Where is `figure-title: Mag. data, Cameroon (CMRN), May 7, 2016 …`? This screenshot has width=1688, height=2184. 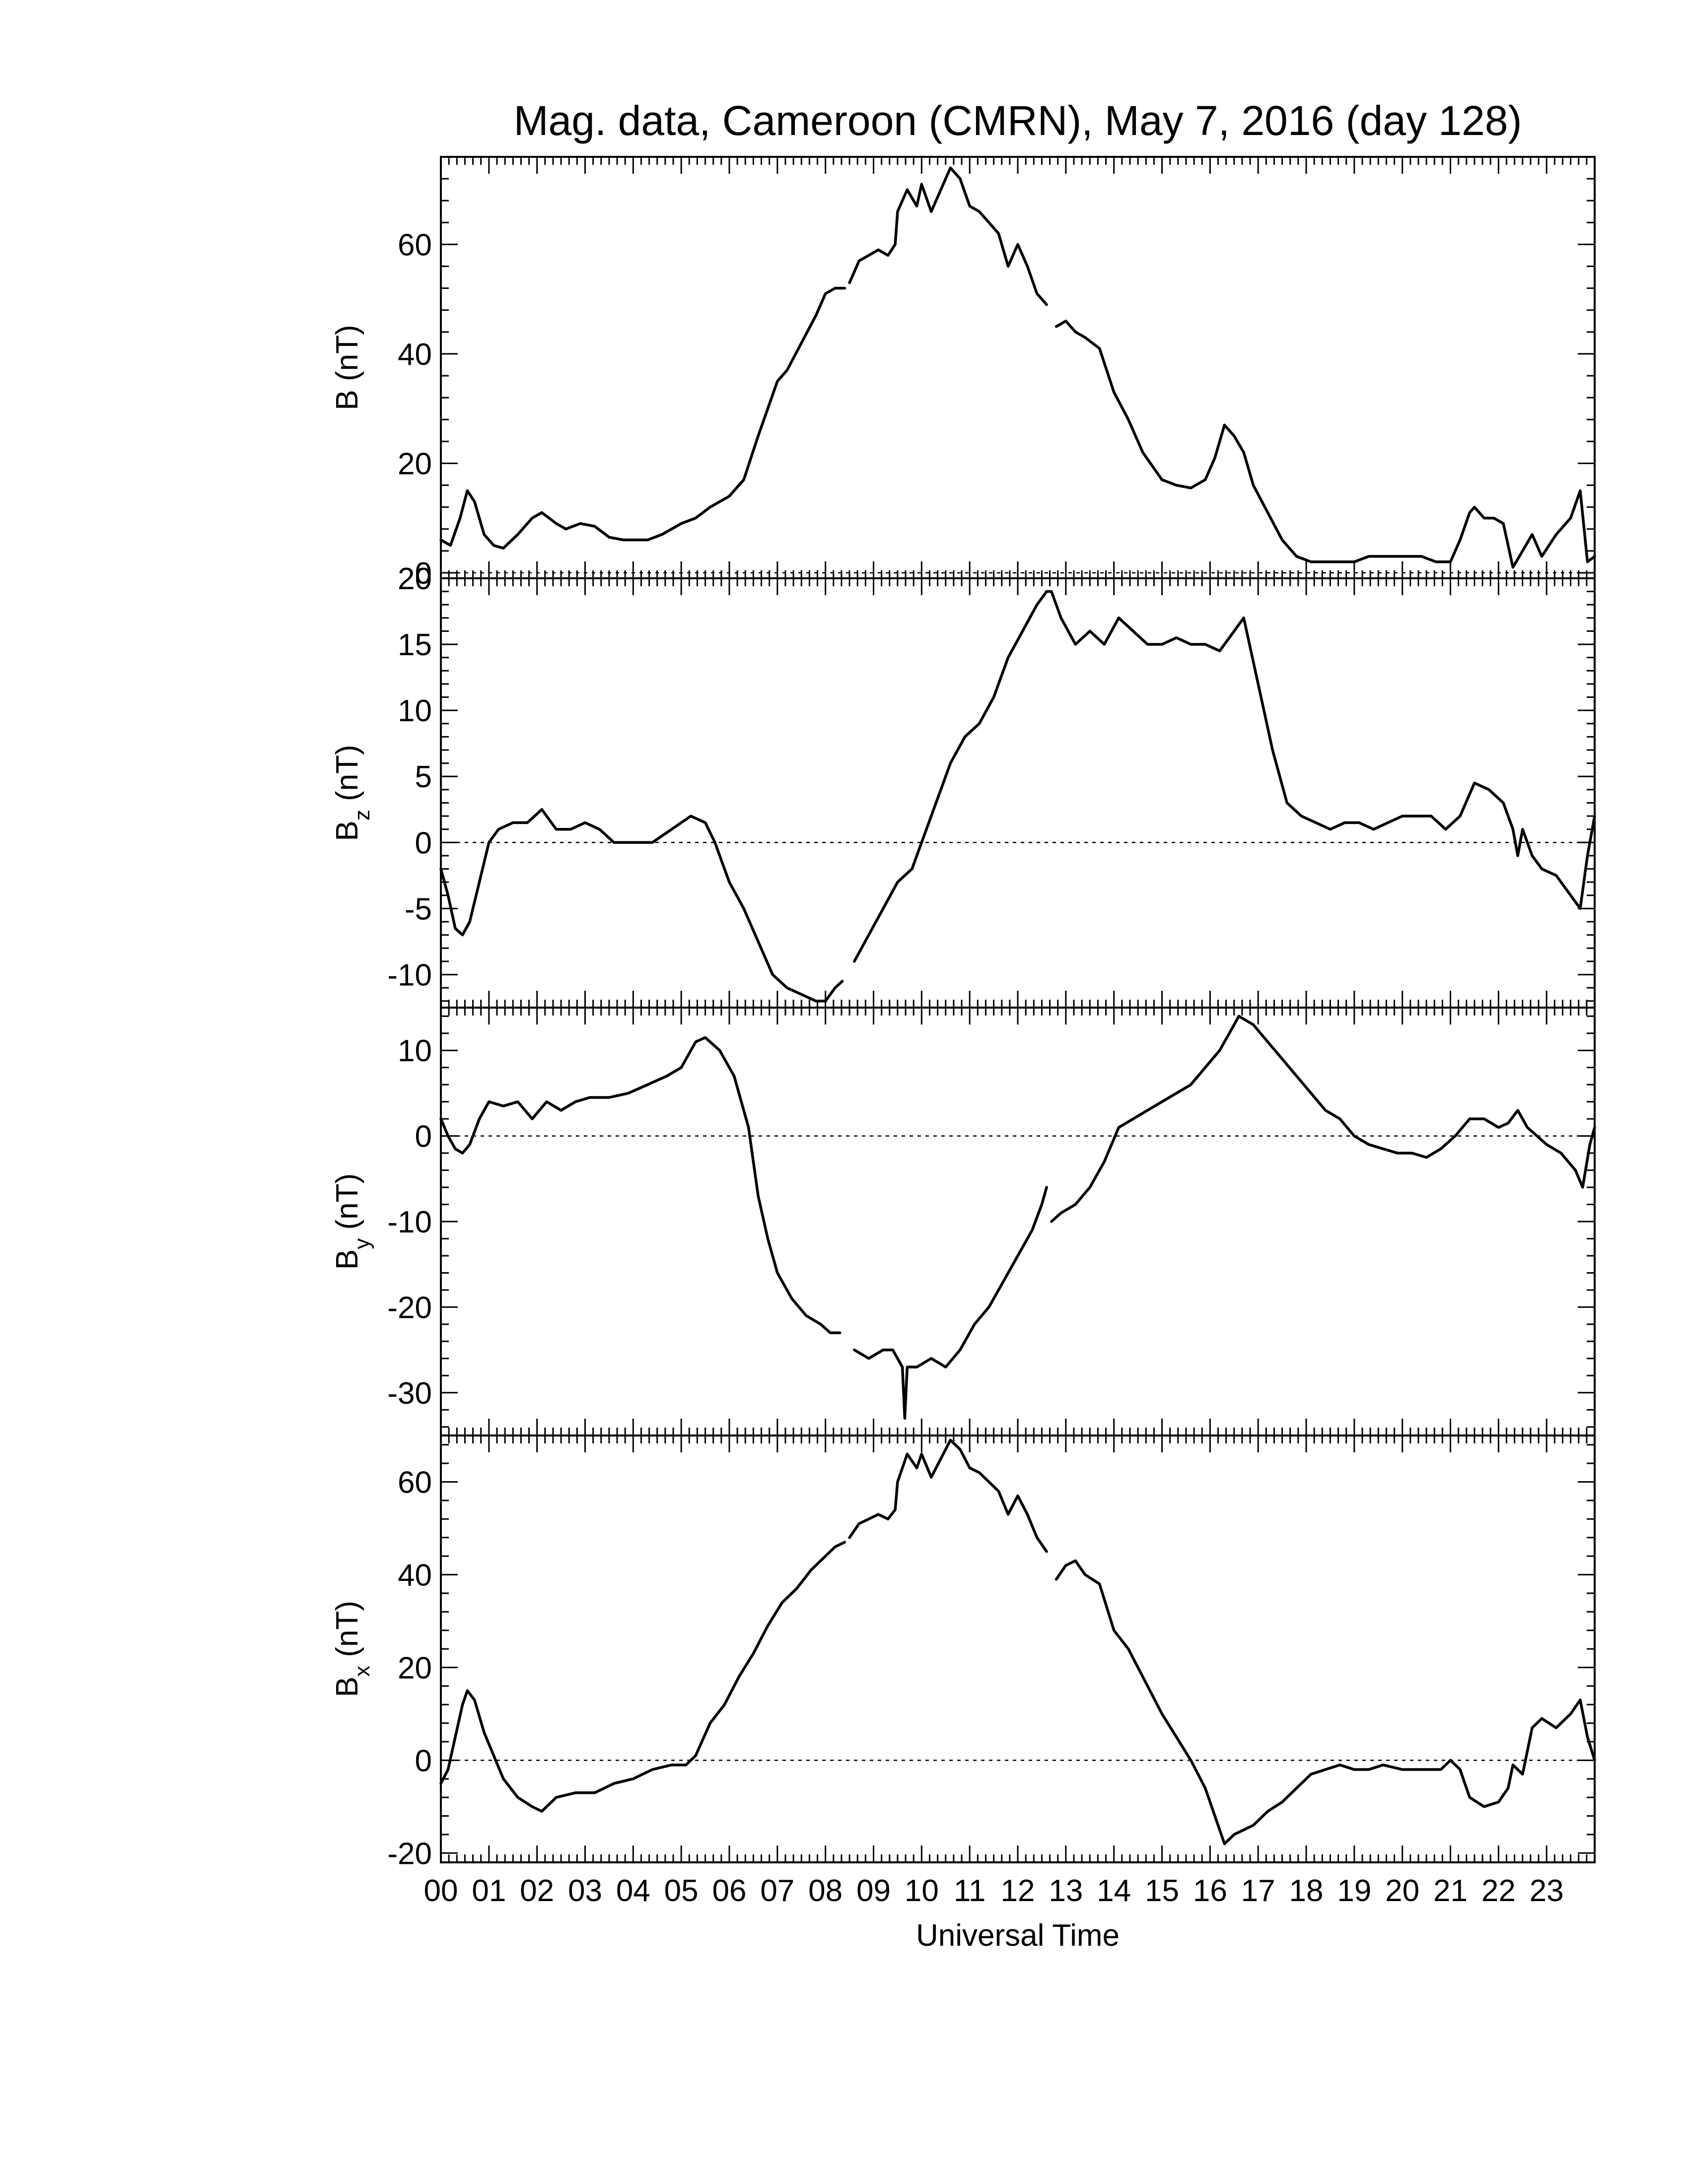 figure-title: Mag. data, Cameroon (CMRN), May 7, 2016 … is located at coordinates (1018, 120).